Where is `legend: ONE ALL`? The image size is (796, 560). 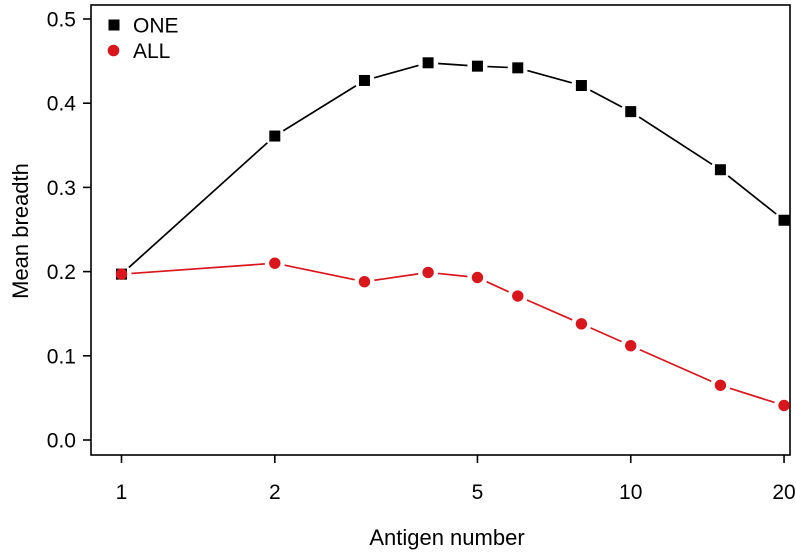
legend: ONE ALL is located at coordinates (143, 39).